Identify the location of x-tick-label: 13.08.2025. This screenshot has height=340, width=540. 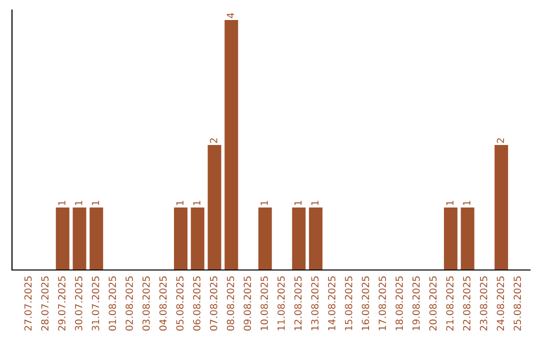
(315, 303).